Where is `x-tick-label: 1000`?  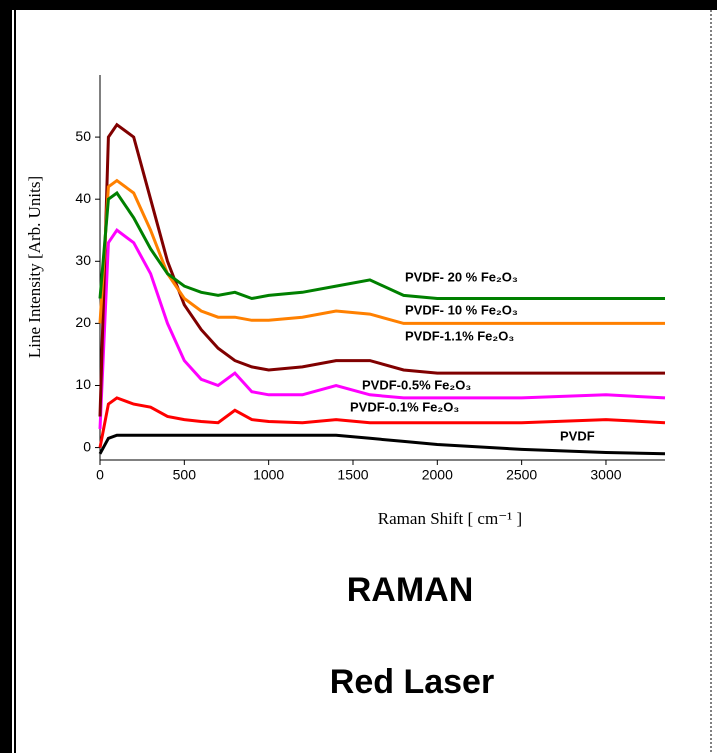
x-tick-label: 1000 is located at coordinates (268, 475).